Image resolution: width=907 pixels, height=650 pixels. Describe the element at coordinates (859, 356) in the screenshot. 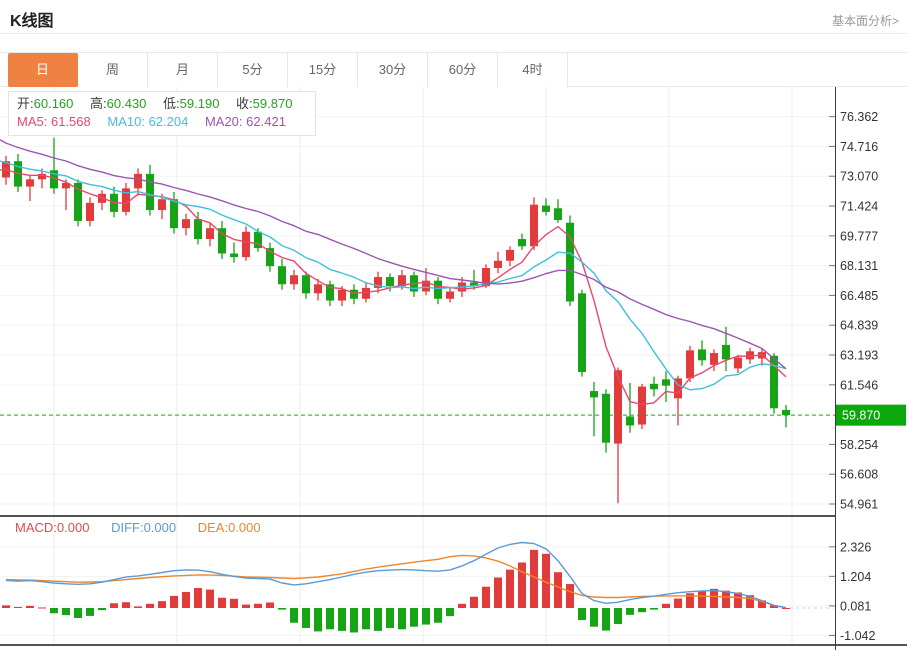

I see `svg-text: 63.193` at that location.